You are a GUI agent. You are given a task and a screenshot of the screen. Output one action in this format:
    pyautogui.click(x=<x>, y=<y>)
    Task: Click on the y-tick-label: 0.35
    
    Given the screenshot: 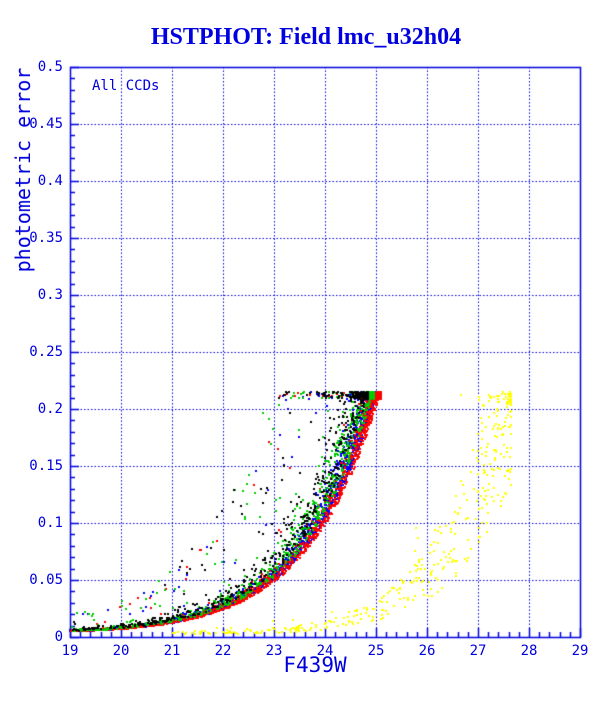 What is the action you would take?
    pyautogui.click(x=46, y=238)
    